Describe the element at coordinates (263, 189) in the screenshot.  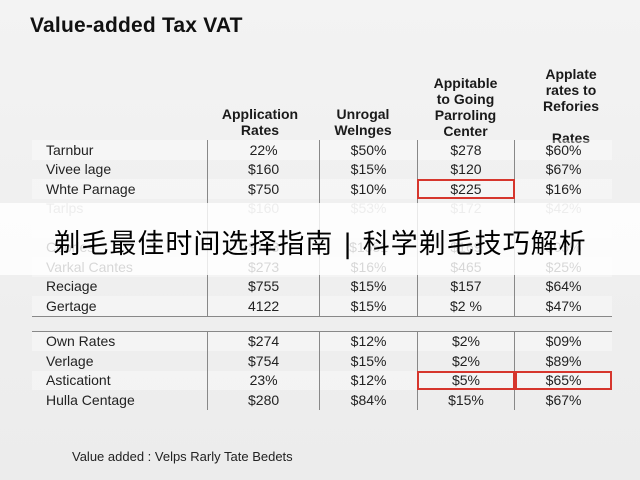
I see `table-cell: $750` at that location.